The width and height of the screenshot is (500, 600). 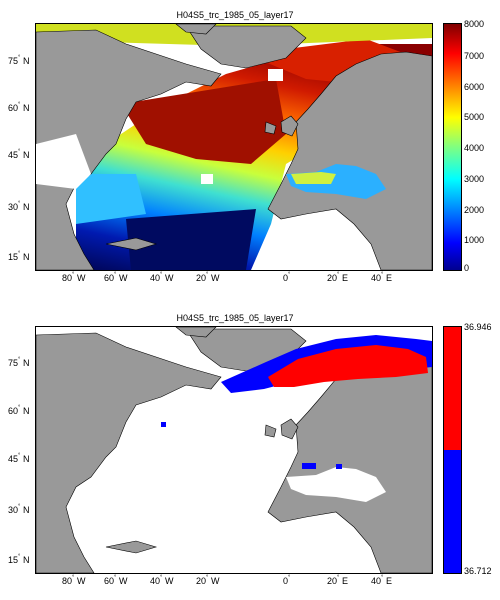 What do you see at coordinates (381, 277) in the screenshot?
I see `lon-label-40e: 40° E` at bounding box center [381, 277].